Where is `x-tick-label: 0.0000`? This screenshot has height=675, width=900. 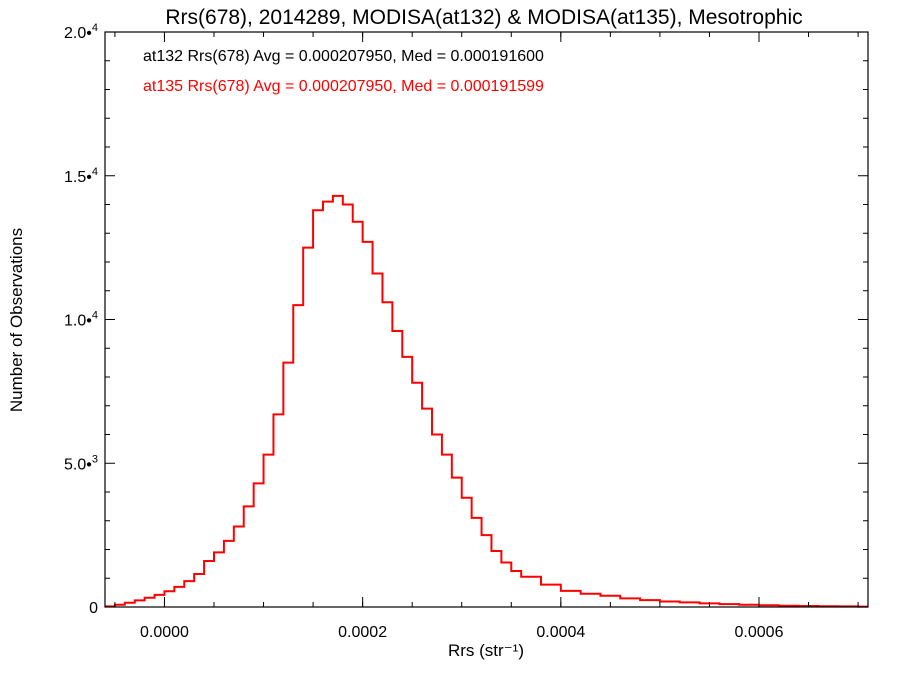
x-tick-label: 0.0000 is located at coordinates (164, 632).